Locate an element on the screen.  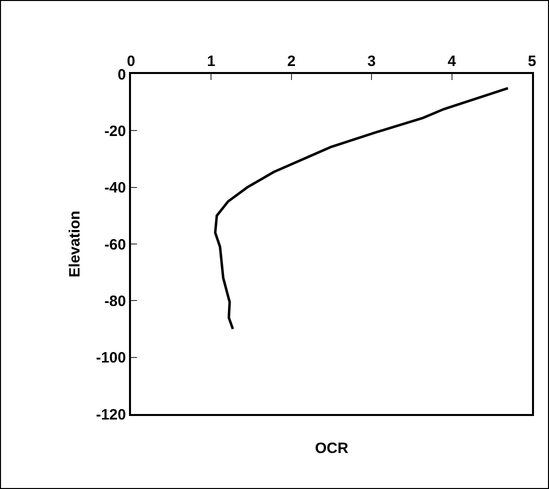
y-tick-label: -120 is located at coordinates (111, 415).